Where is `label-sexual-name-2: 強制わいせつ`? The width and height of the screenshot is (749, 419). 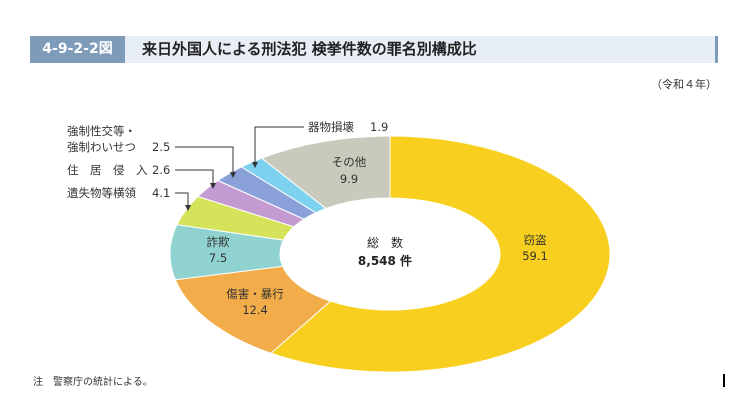 label-sexual-name-2: 強制わいせつ is located at coordinates (101, 147).